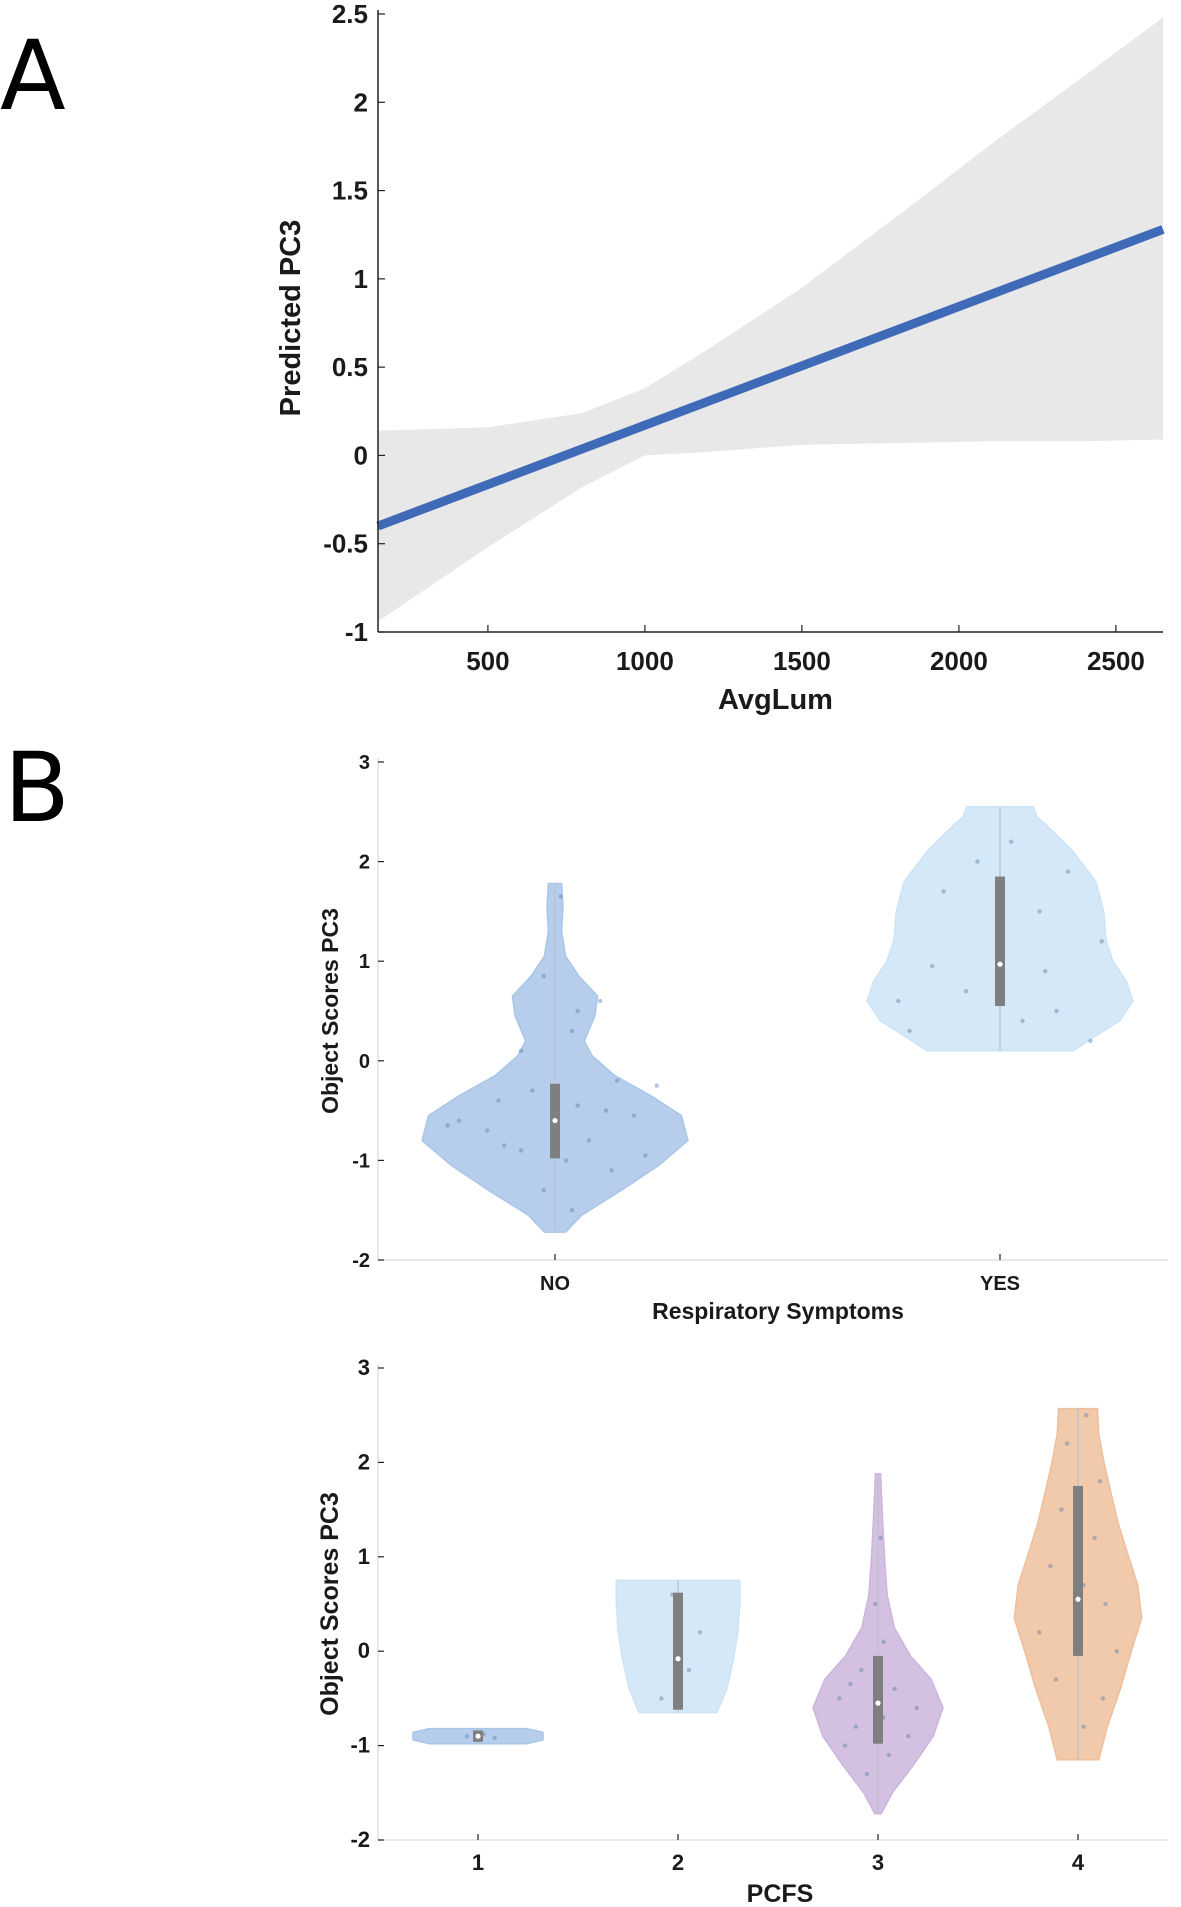  Describe the element at coordinates (33, 76) in the screenshot. I see `panel-label-a: A` at that location.